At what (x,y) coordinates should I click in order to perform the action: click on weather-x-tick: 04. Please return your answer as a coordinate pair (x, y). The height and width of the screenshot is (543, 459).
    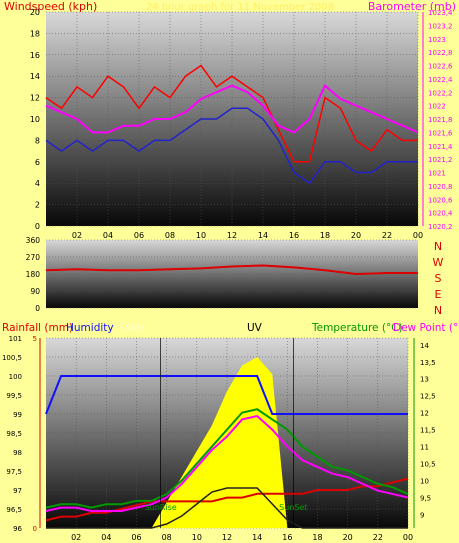
    Looking at the image, I should click on (106, 537).